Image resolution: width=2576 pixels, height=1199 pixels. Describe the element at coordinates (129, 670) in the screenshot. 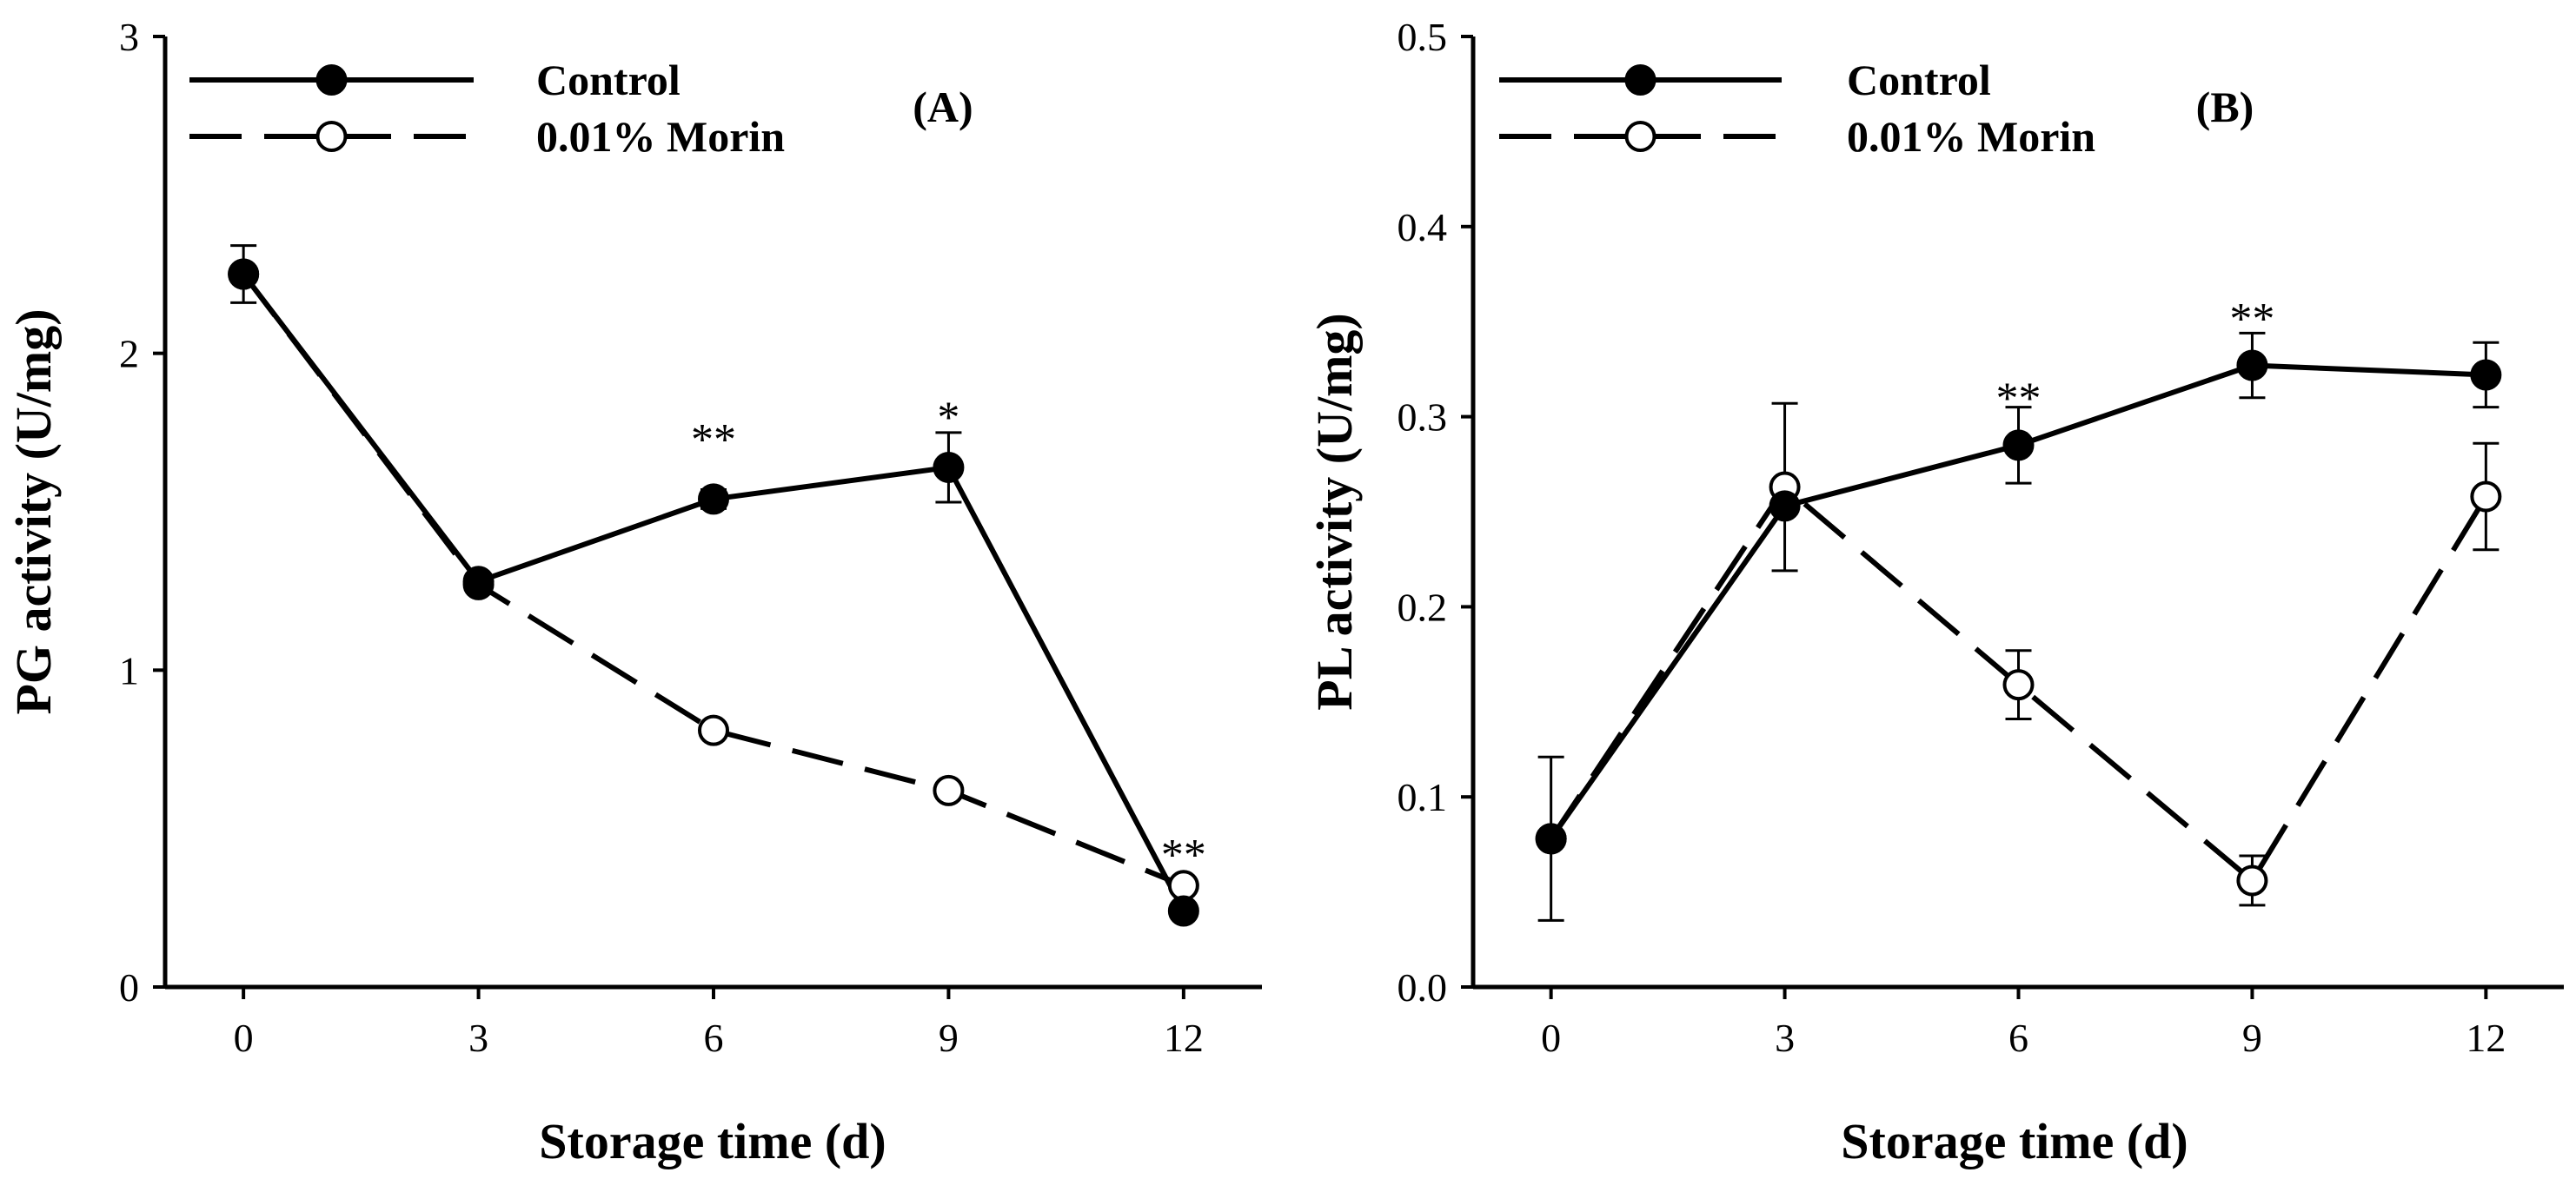

I see `y-tick-label: 1` at that location.